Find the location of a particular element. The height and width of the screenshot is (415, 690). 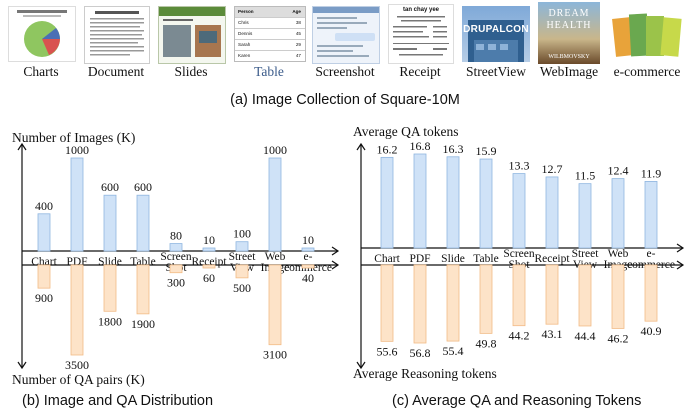

webimage-word-2: HEALTH is located at coordinates (569, 25).